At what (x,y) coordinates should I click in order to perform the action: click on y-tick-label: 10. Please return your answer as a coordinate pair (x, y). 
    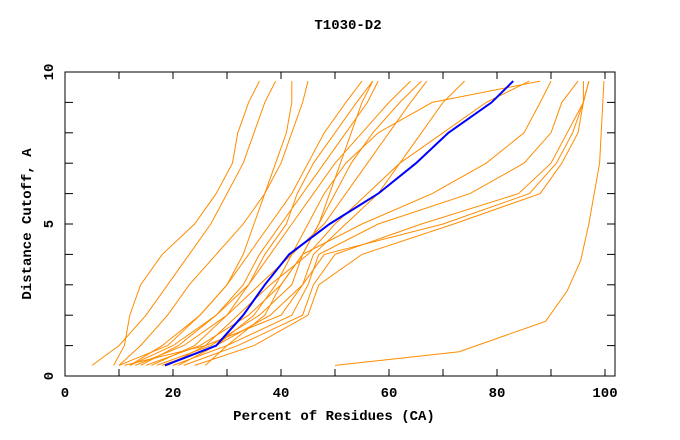
    Looking at the image, I should click on (50, 72).